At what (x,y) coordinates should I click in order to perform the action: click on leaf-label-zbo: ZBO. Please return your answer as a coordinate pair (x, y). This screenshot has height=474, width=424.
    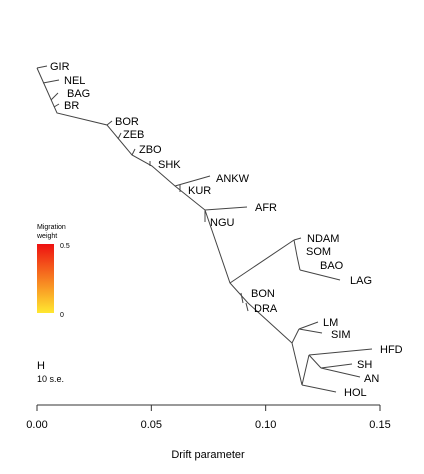
    Looking at the image, I should click on (150, 150).